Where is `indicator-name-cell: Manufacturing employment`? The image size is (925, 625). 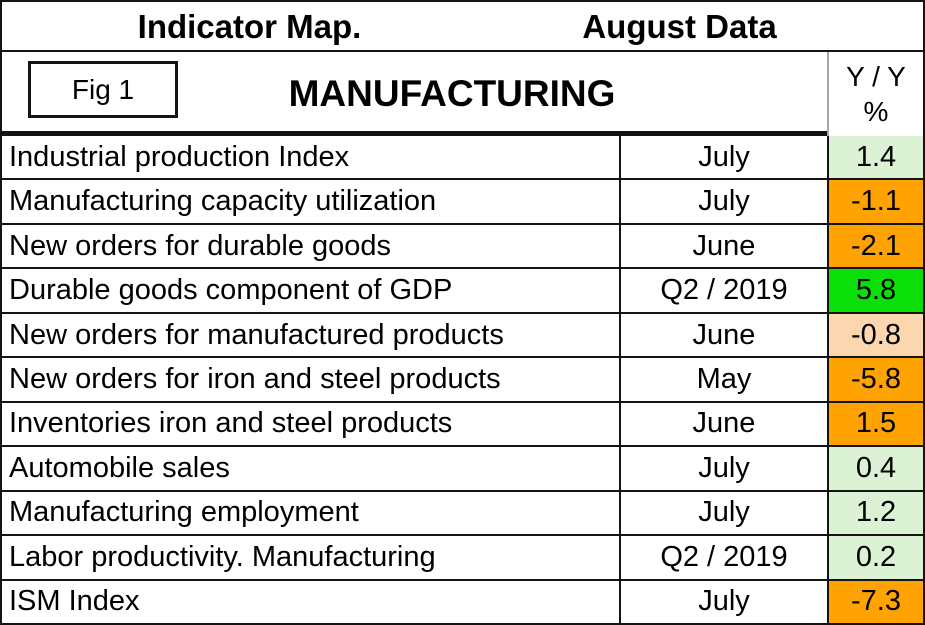
indicator-name-cell: Manufacturing employment is located at coordinates (184, 512).